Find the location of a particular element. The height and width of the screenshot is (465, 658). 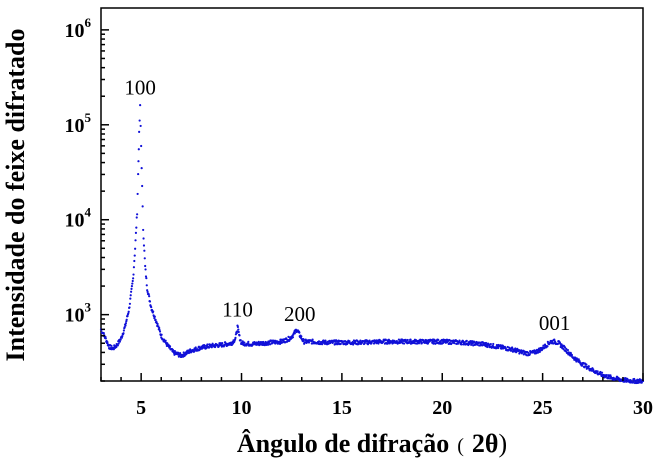

peak-label: 200 is located at coordinates (300, 314).